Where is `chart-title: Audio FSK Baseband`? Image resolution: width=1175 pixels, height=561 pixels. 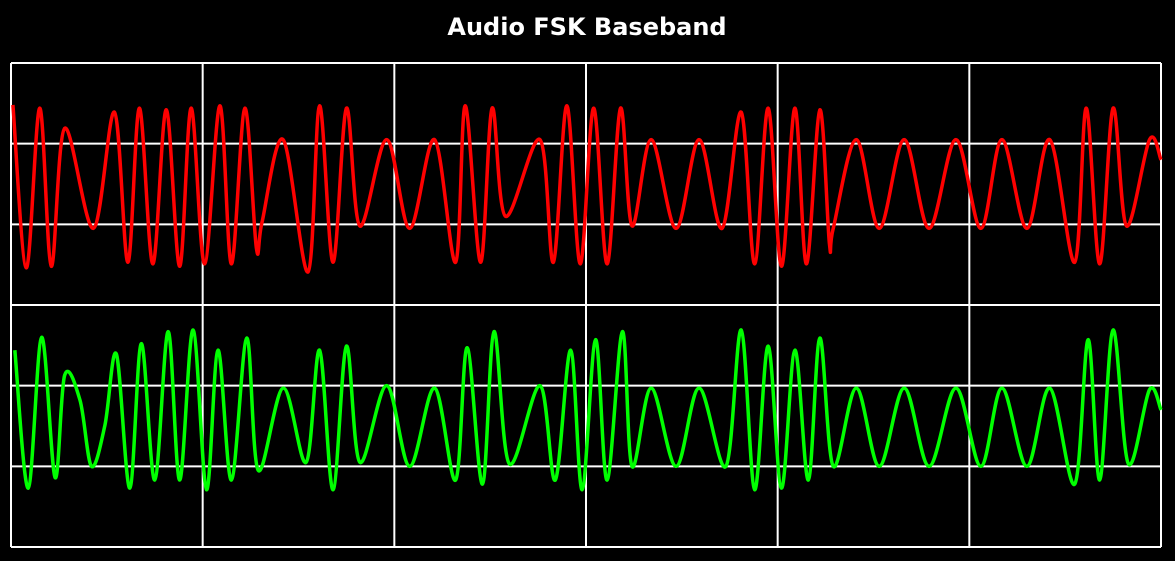
chart-title: Audio FSK Baseband is located at coordinates (586, 27).